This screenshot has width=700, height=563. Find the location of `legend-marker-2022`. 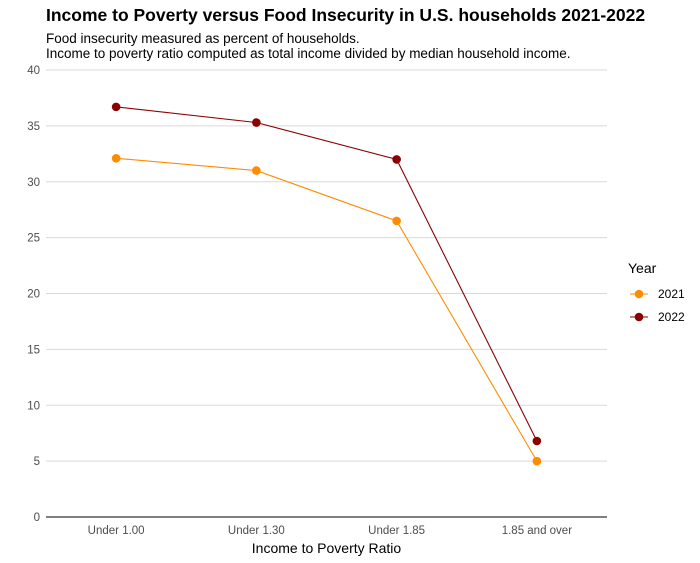

legend-marker-2022 is located at coordinates (639, 317).